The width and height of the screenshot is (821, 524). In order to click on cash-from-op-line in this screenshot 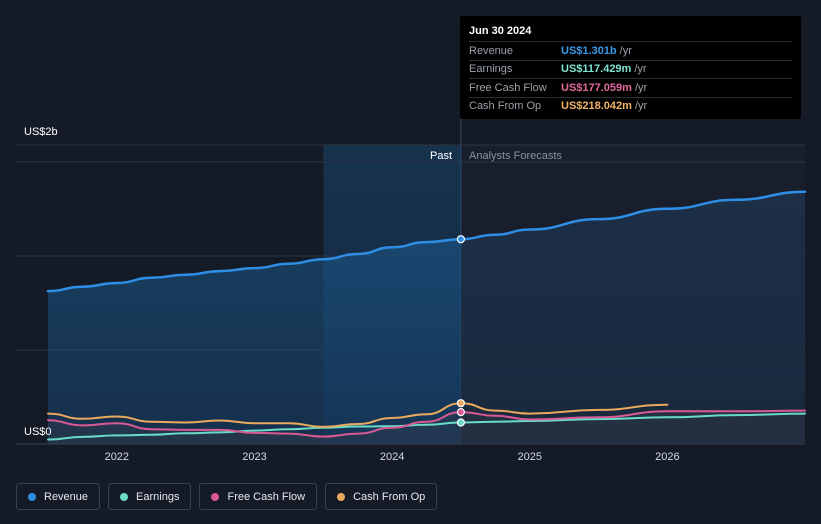, I will do `click(358, 415)`.